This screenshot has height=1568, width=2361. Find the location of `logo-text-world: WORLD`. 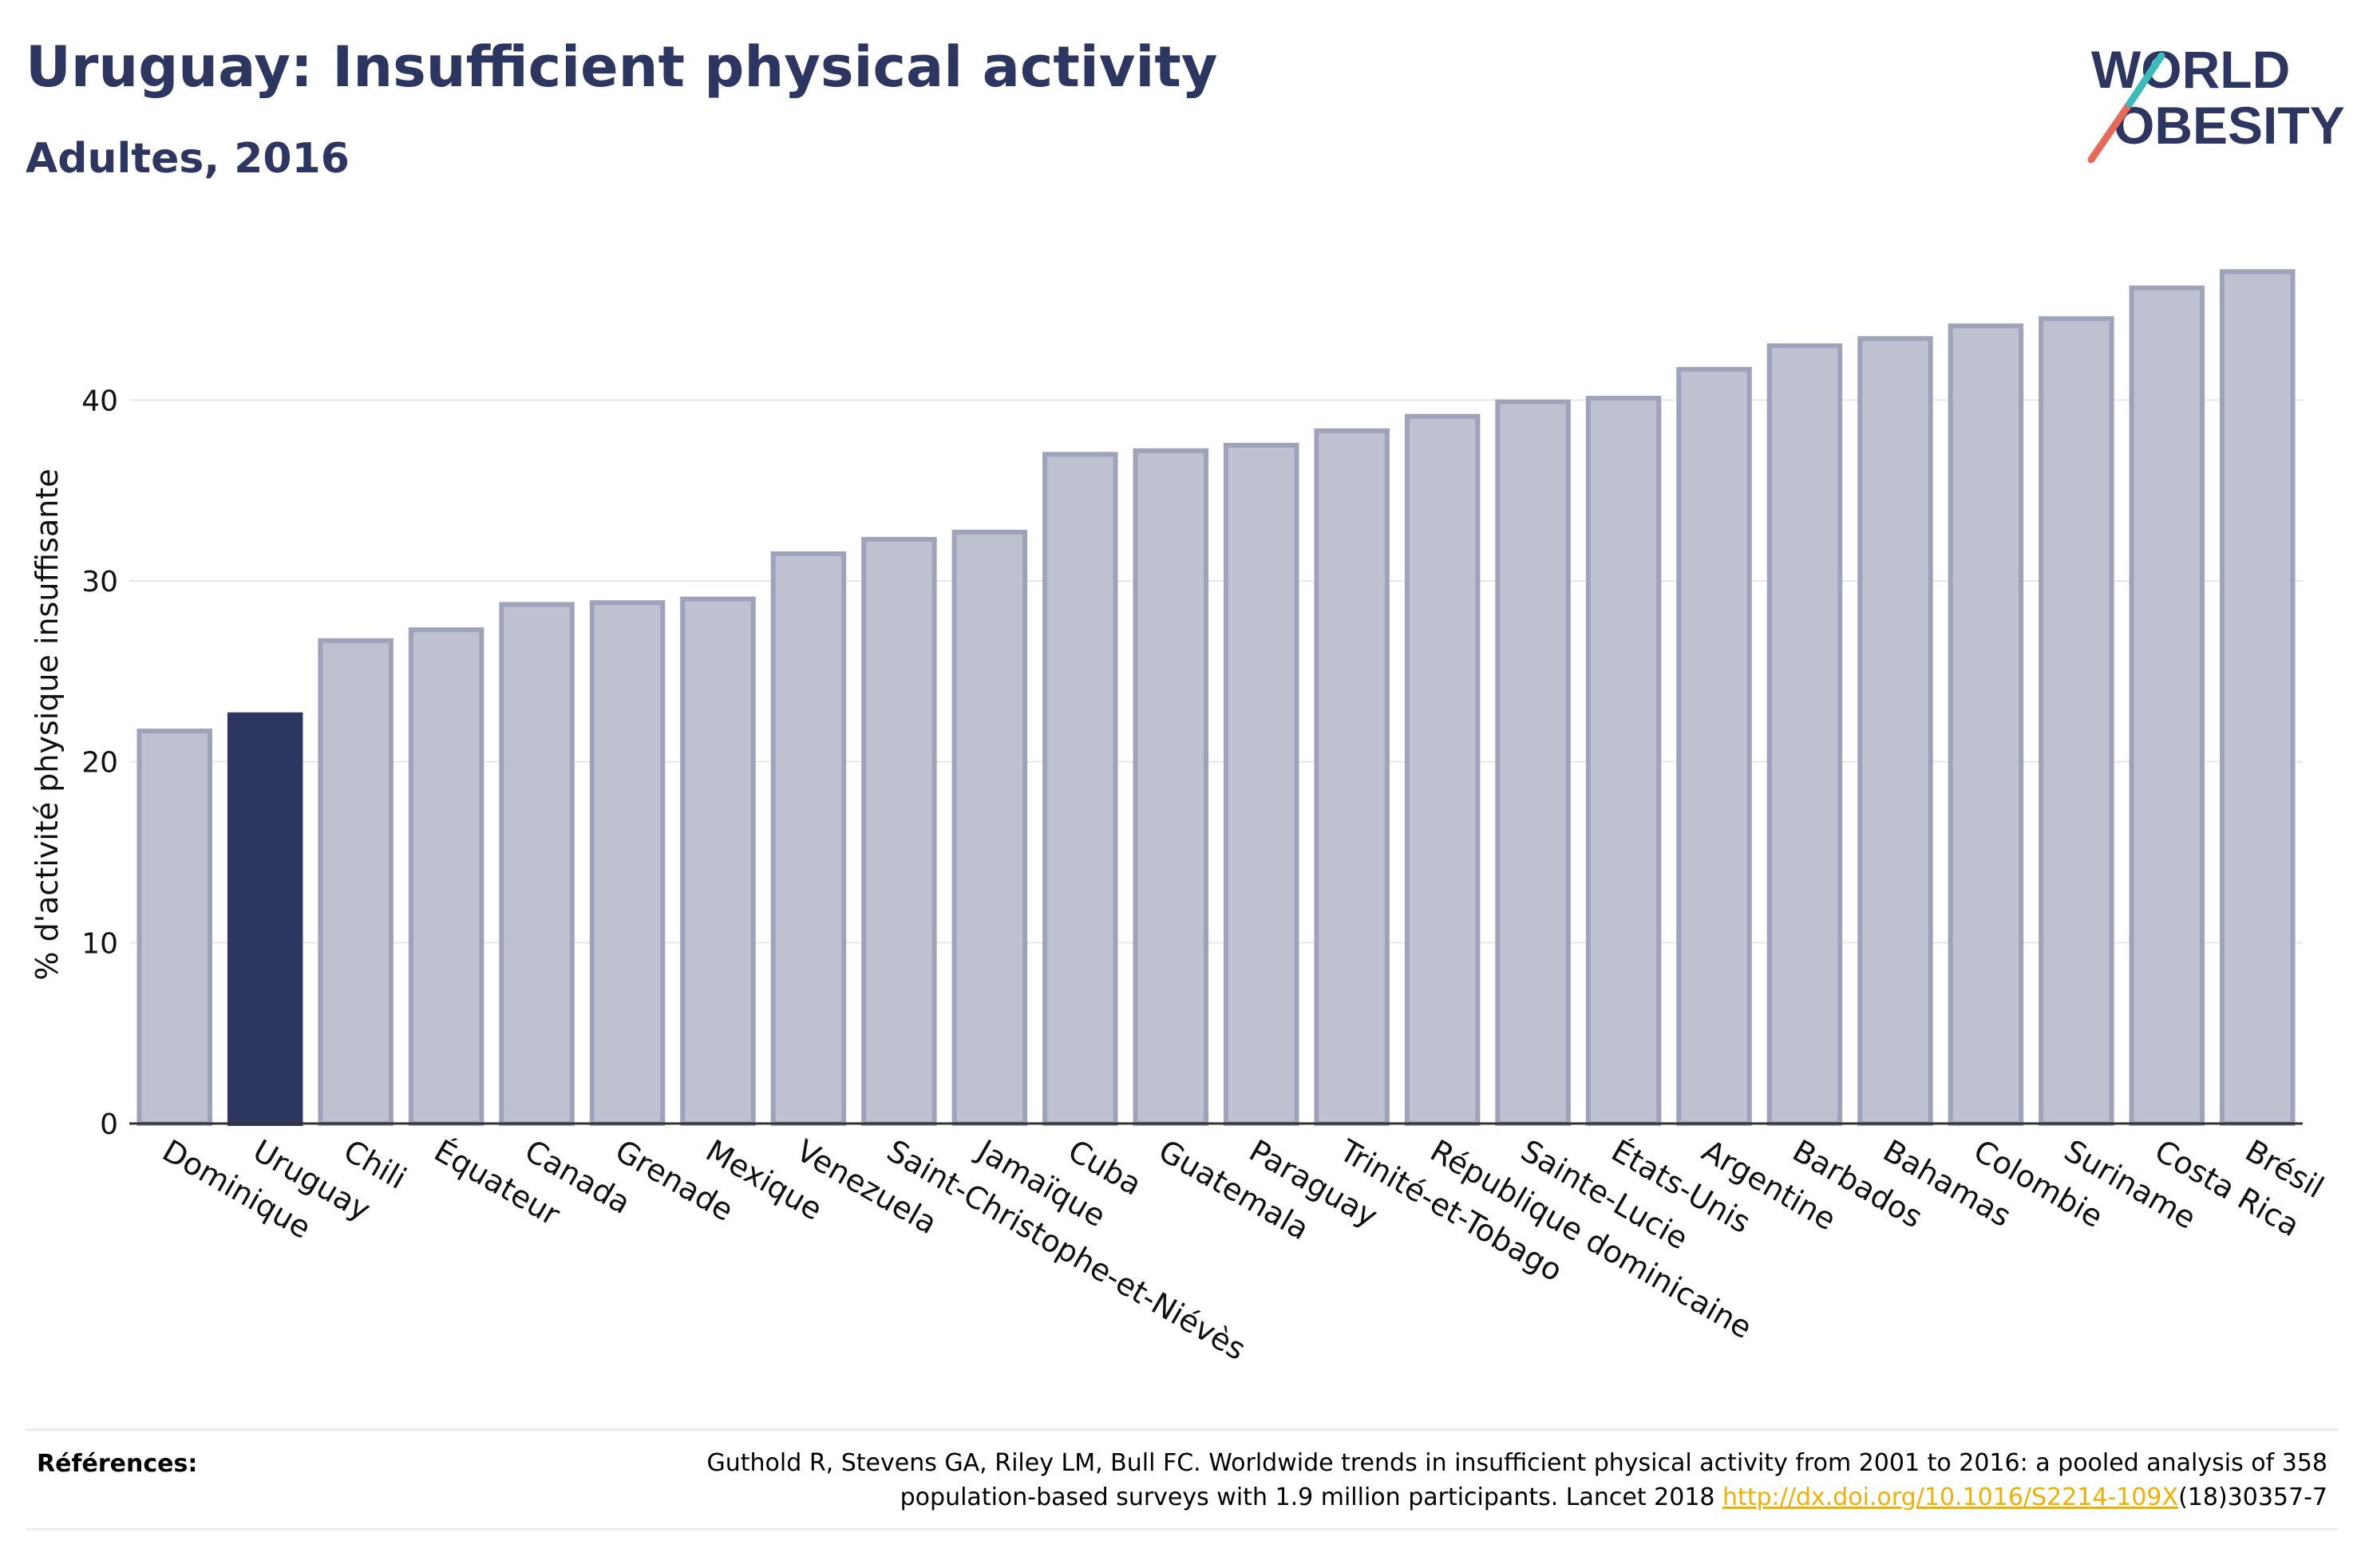

logo-text-world: WORLD is located at coordinates (2190, 69).